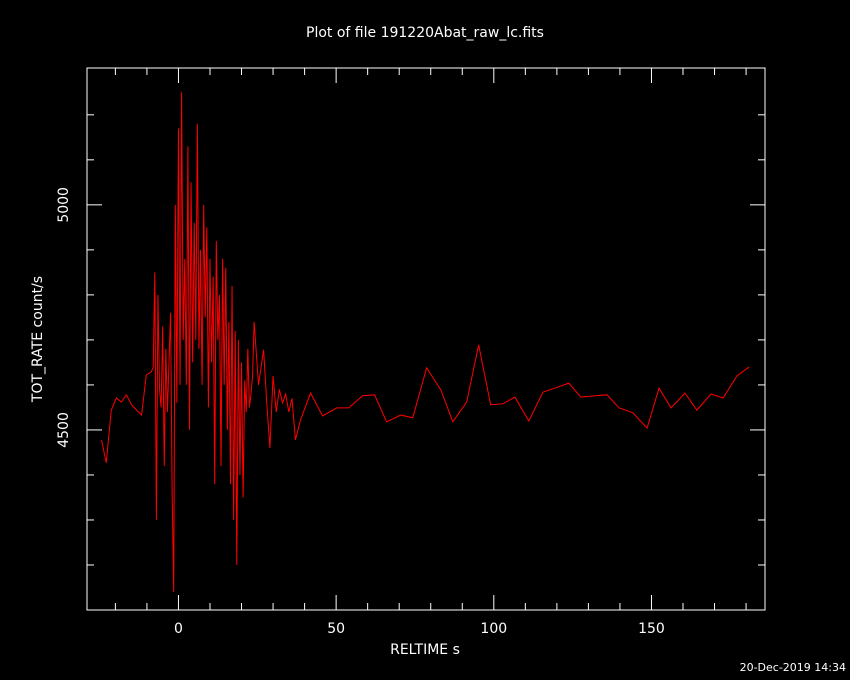  I want to click on y-axis-label: TOT_RATE count/s, so click(38, 339).